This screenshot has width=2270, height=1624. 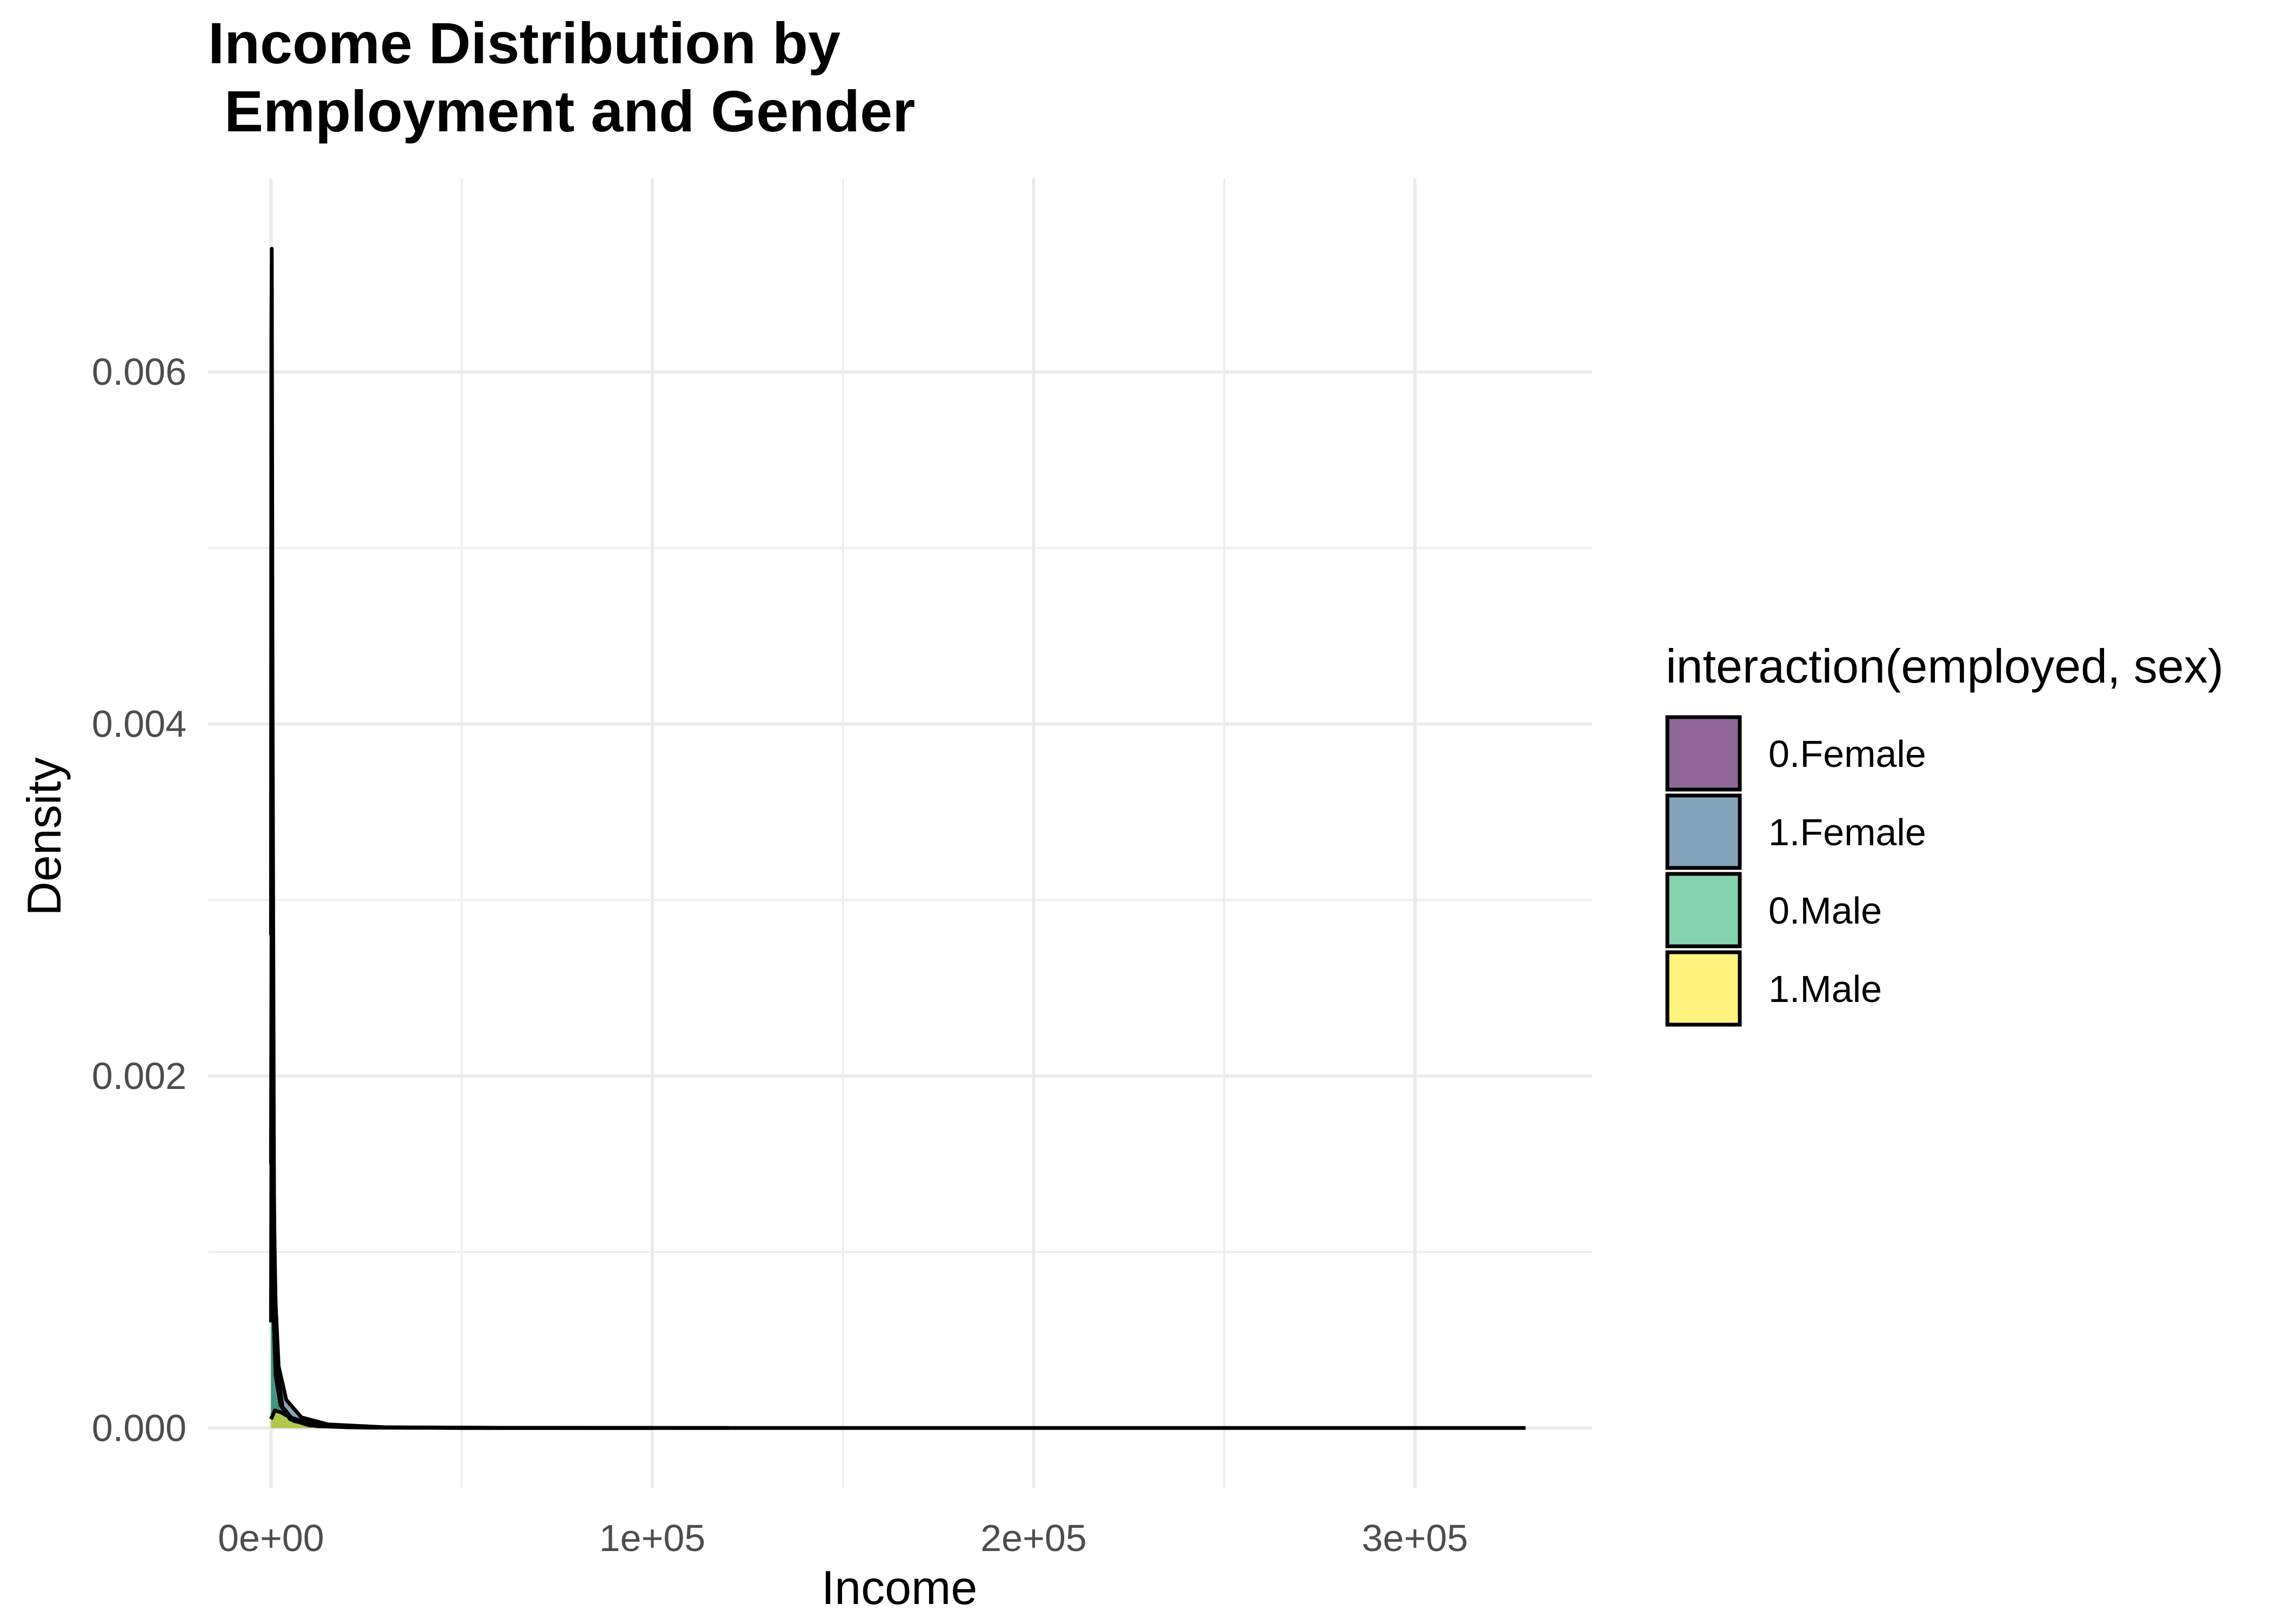 What do you see at coordinates (1825, 989) in the screenshot?
I see `legend-label: 1.Male` at bounding box center [1825, 989].